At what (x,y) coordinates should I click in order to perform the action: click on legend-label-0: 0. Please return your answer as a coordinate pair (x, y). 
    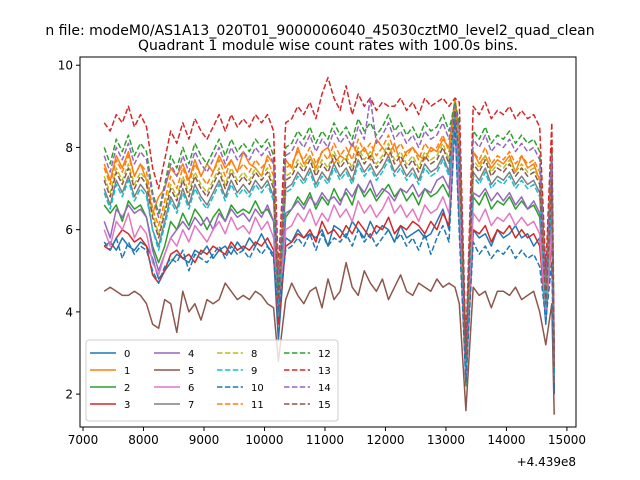
    Looking at the image, I should click on (127, 354).